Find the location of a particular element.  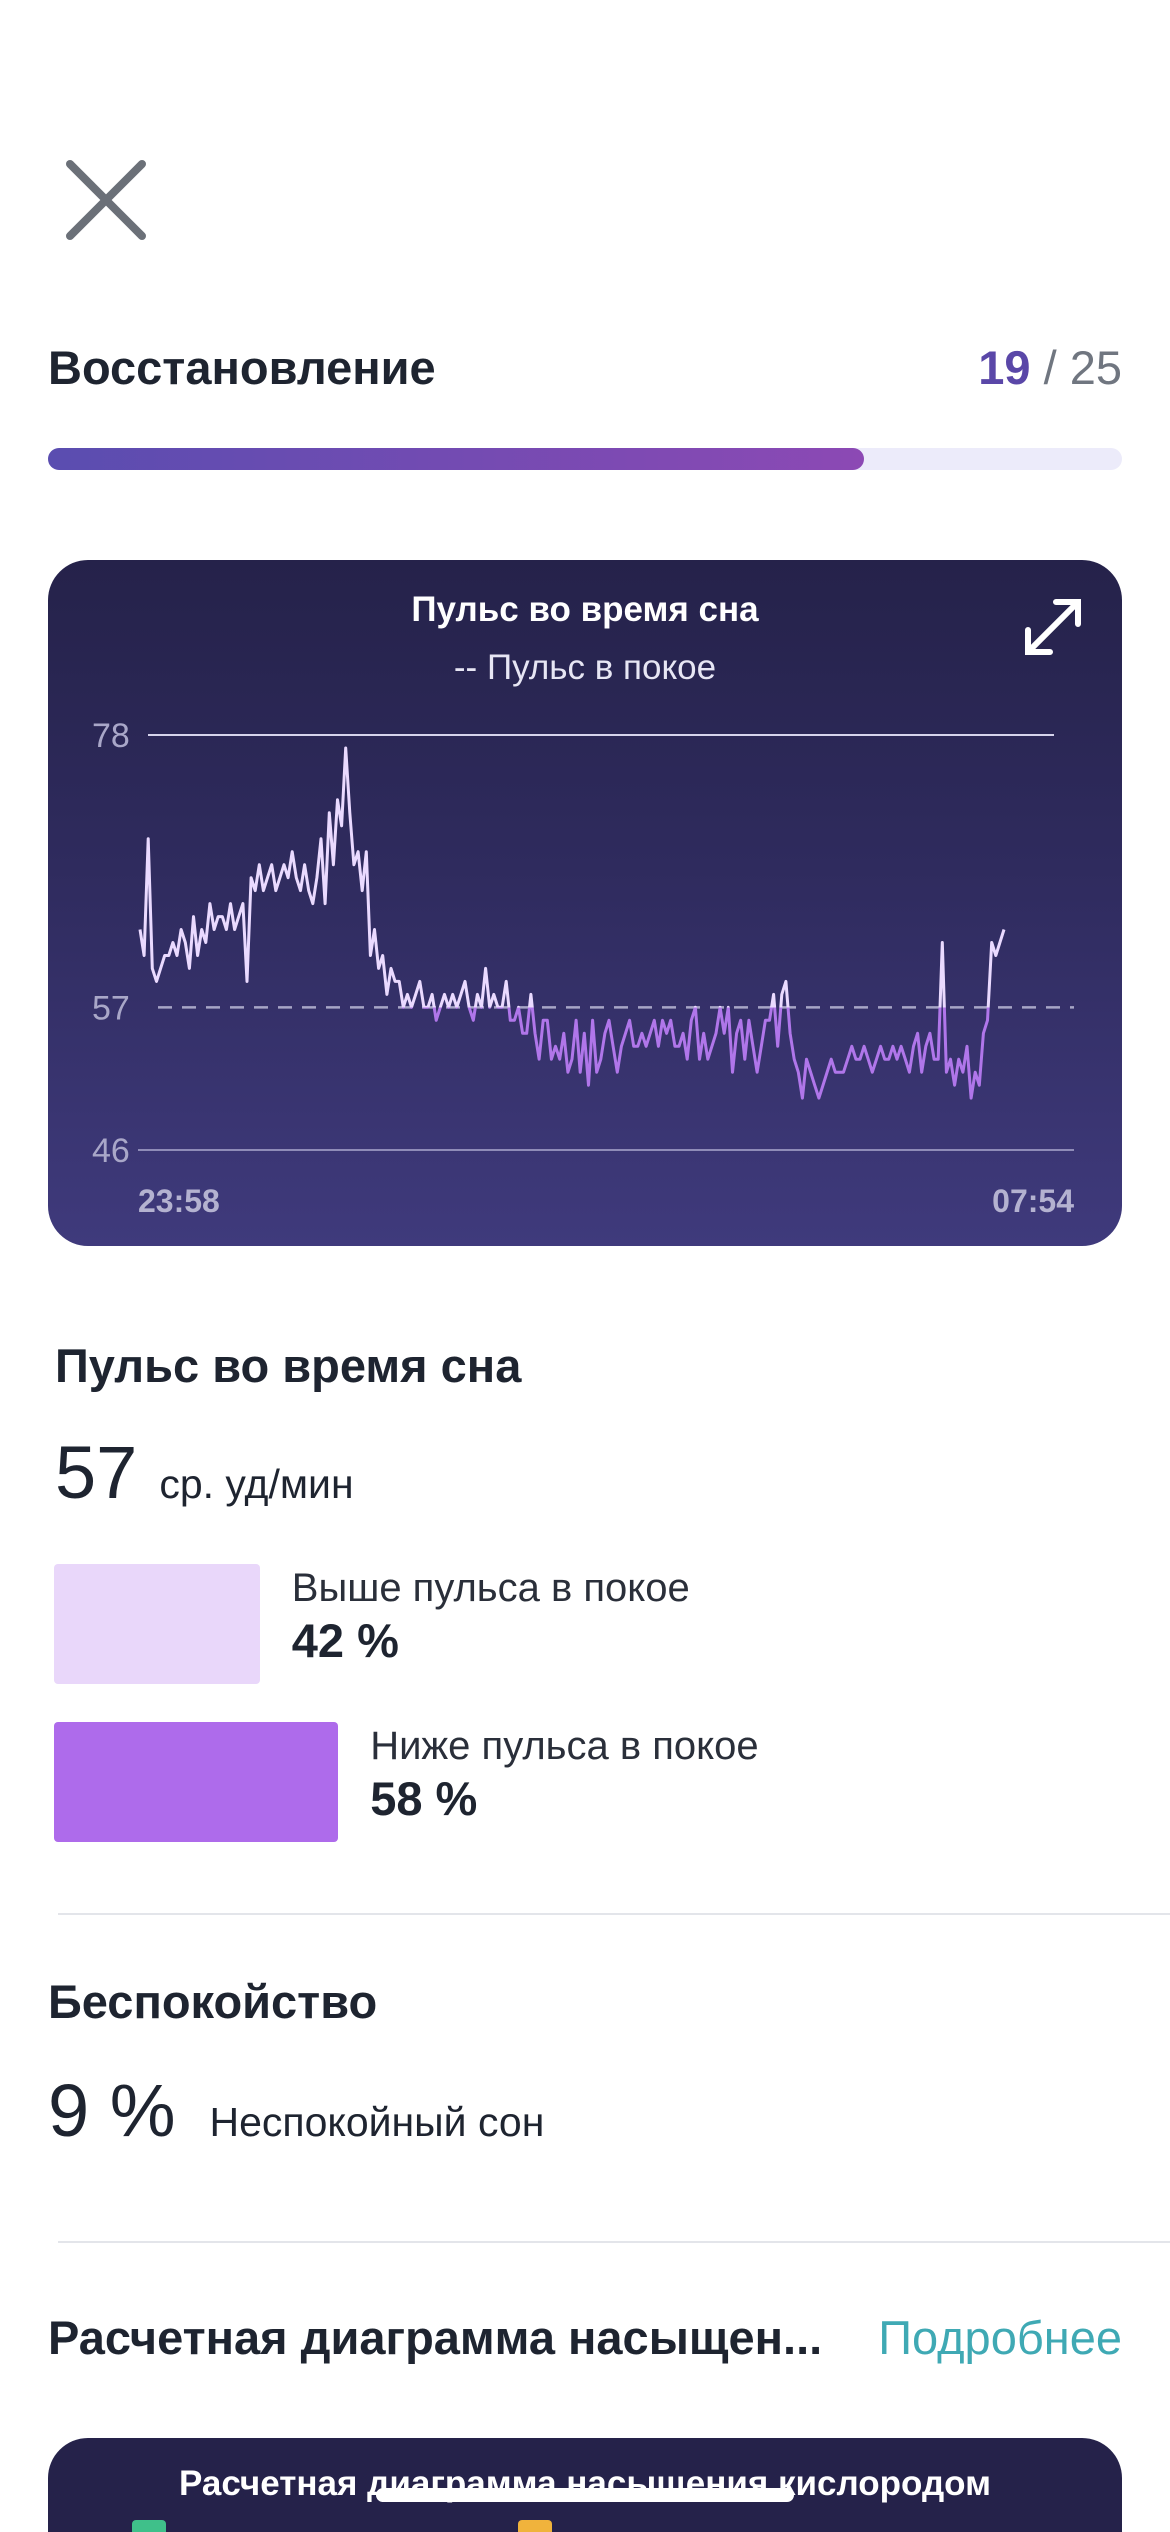

legend-below-label: Ниже пульса в покое is located at coordinates (564, 1746).